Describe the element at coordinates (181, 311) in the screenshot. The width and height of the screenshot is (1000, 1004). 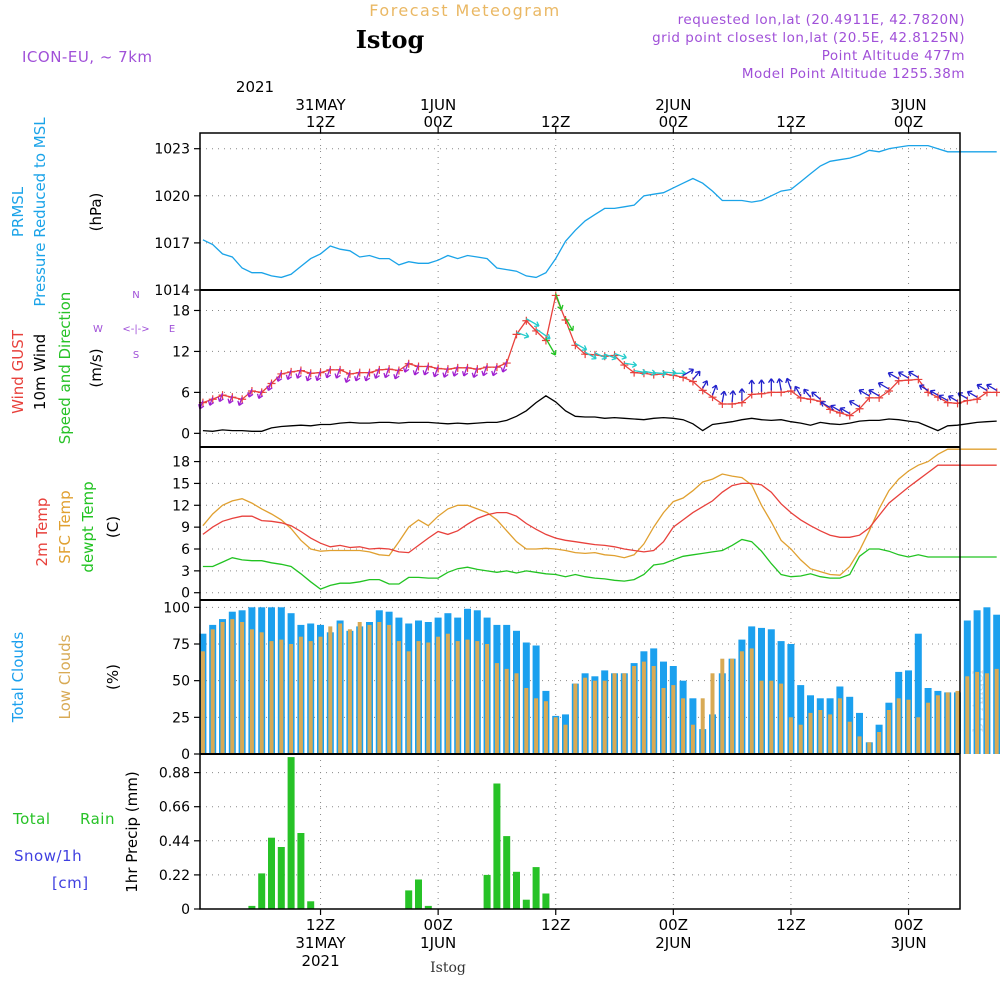
I see `y-tick-label: 18` at that location.